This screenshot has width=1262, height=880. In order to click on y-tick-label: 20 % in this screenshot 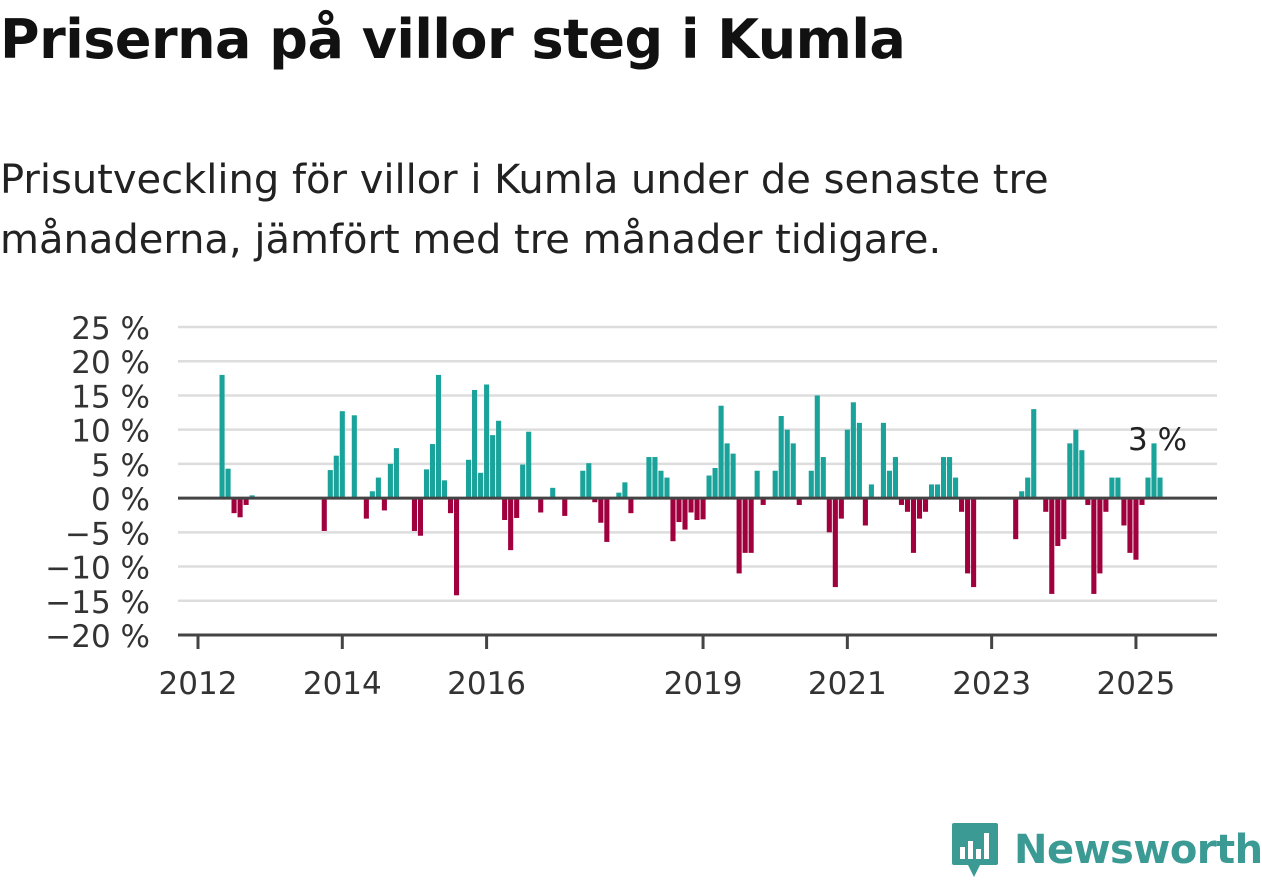, I will do `click(110, 363)`.